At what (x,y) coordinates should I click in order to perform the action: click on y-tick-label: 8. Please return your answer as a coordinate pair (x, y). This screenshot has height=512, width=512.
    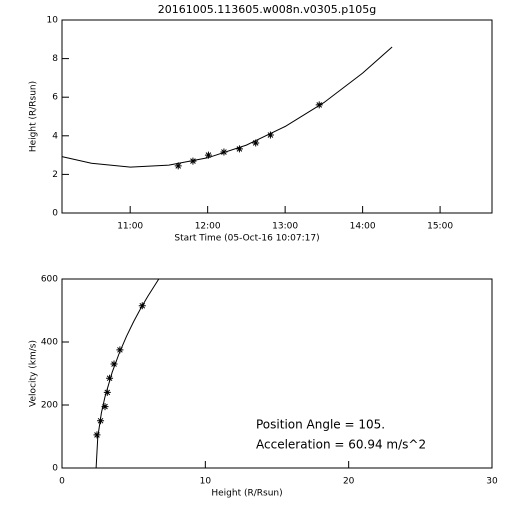
    Looking at the image, I should click on (55, 59).